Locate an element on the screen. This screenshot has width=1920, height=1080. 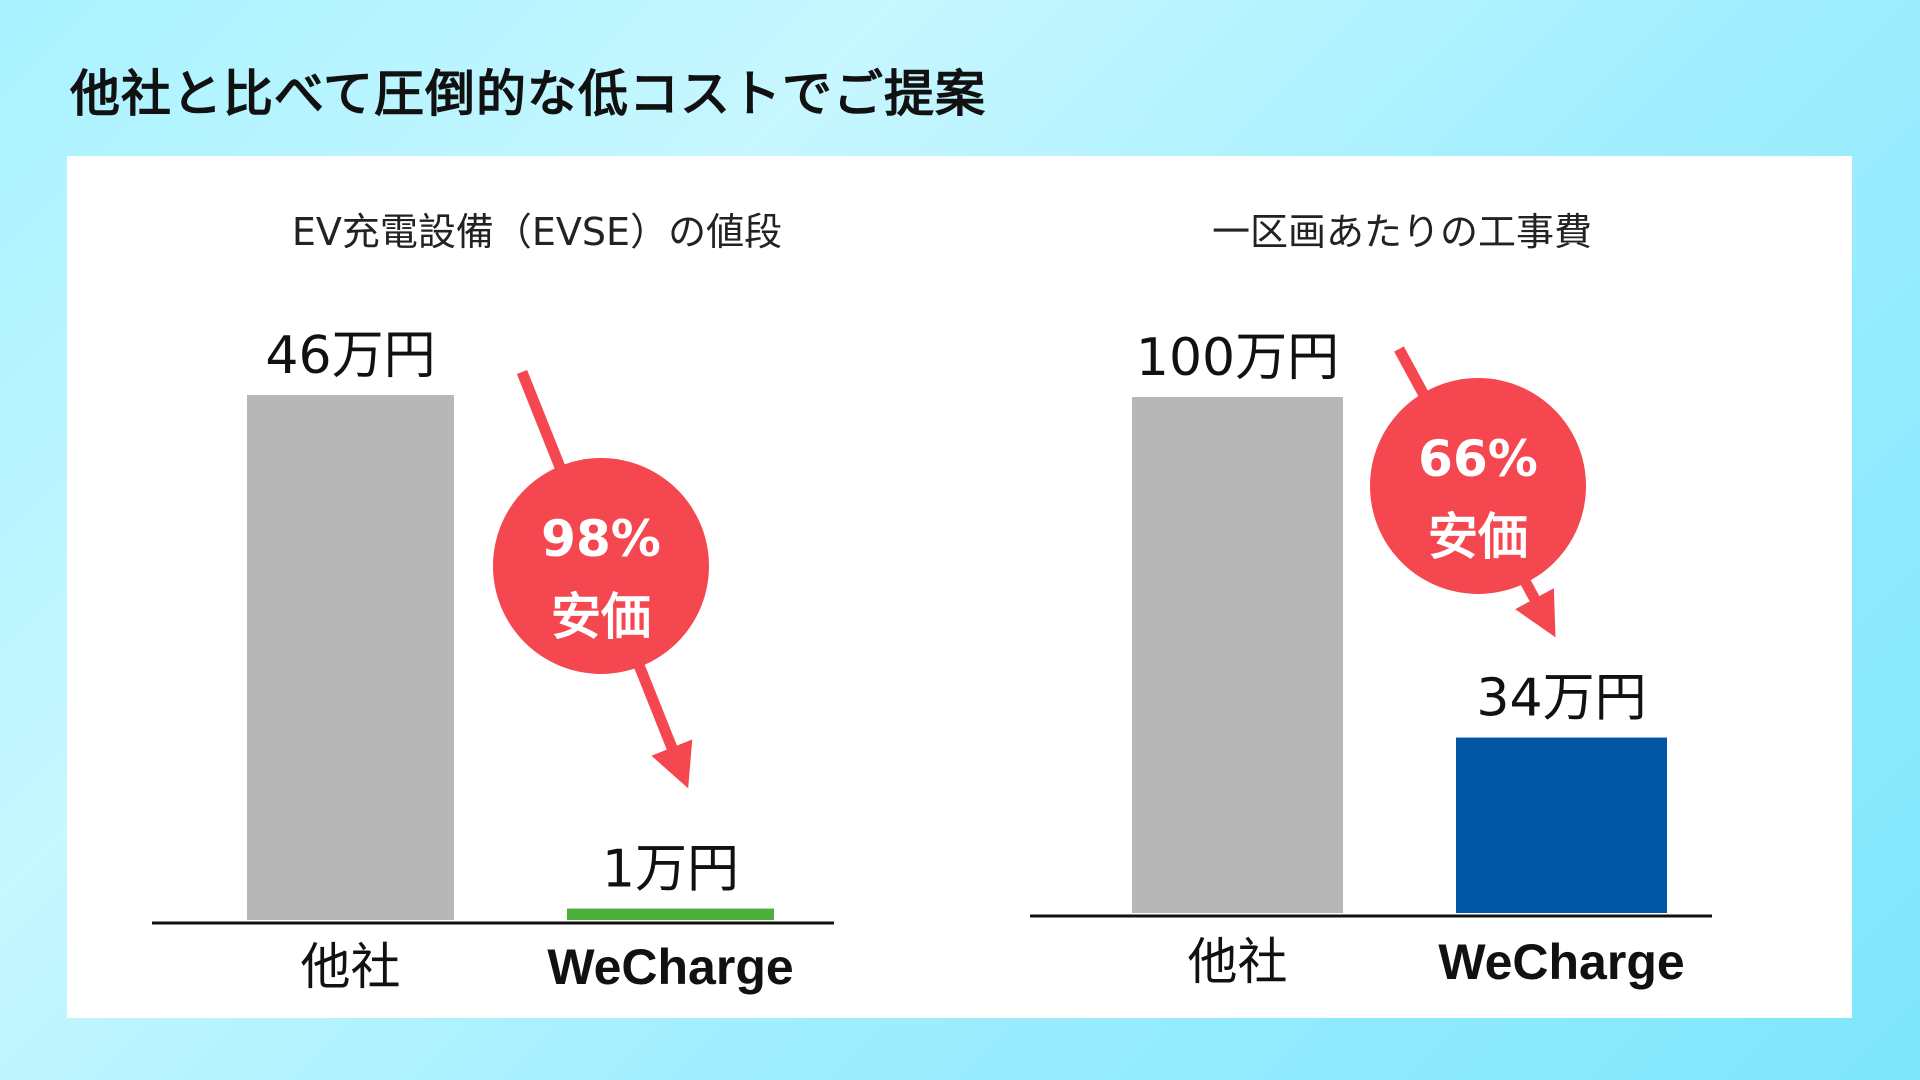
chart-title: 一区画あたりの工事費 is located at coordinates (1402, 232).